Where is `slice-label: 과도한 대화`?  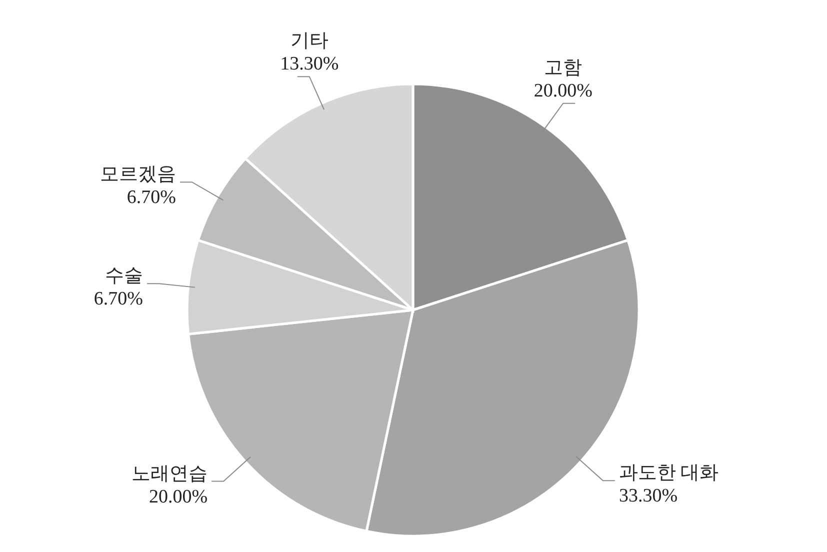
slice-label: 과도한 대화 is located at coordinates (668, 473).